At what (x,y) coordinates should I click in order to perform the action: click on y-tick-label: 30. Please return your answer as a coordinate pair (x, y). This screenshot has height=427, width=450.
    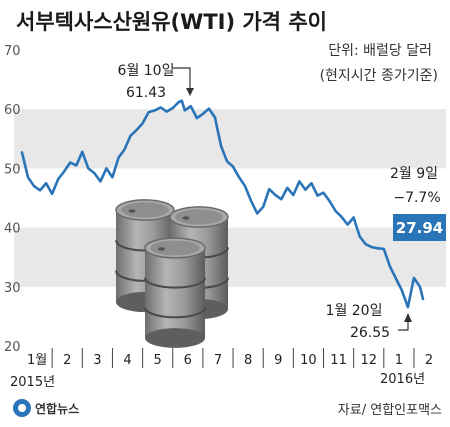
    Looking at the image, I should click on (12, 288).